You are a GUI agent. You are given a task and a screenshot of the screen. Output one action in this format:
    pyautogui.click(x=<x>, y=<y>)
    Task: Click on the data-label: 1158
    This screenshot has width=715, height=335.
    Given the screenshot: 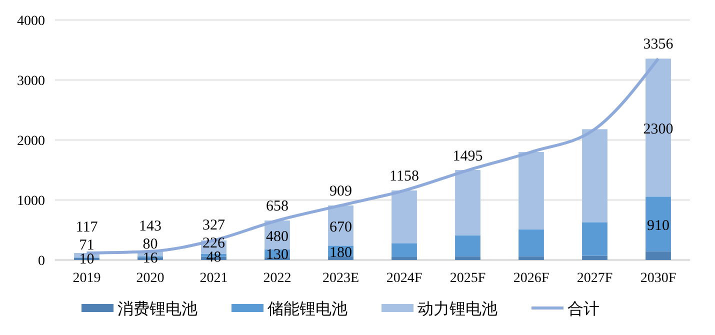 What is the action you would take?
    pyautogui.click(x=404, y=176)
    